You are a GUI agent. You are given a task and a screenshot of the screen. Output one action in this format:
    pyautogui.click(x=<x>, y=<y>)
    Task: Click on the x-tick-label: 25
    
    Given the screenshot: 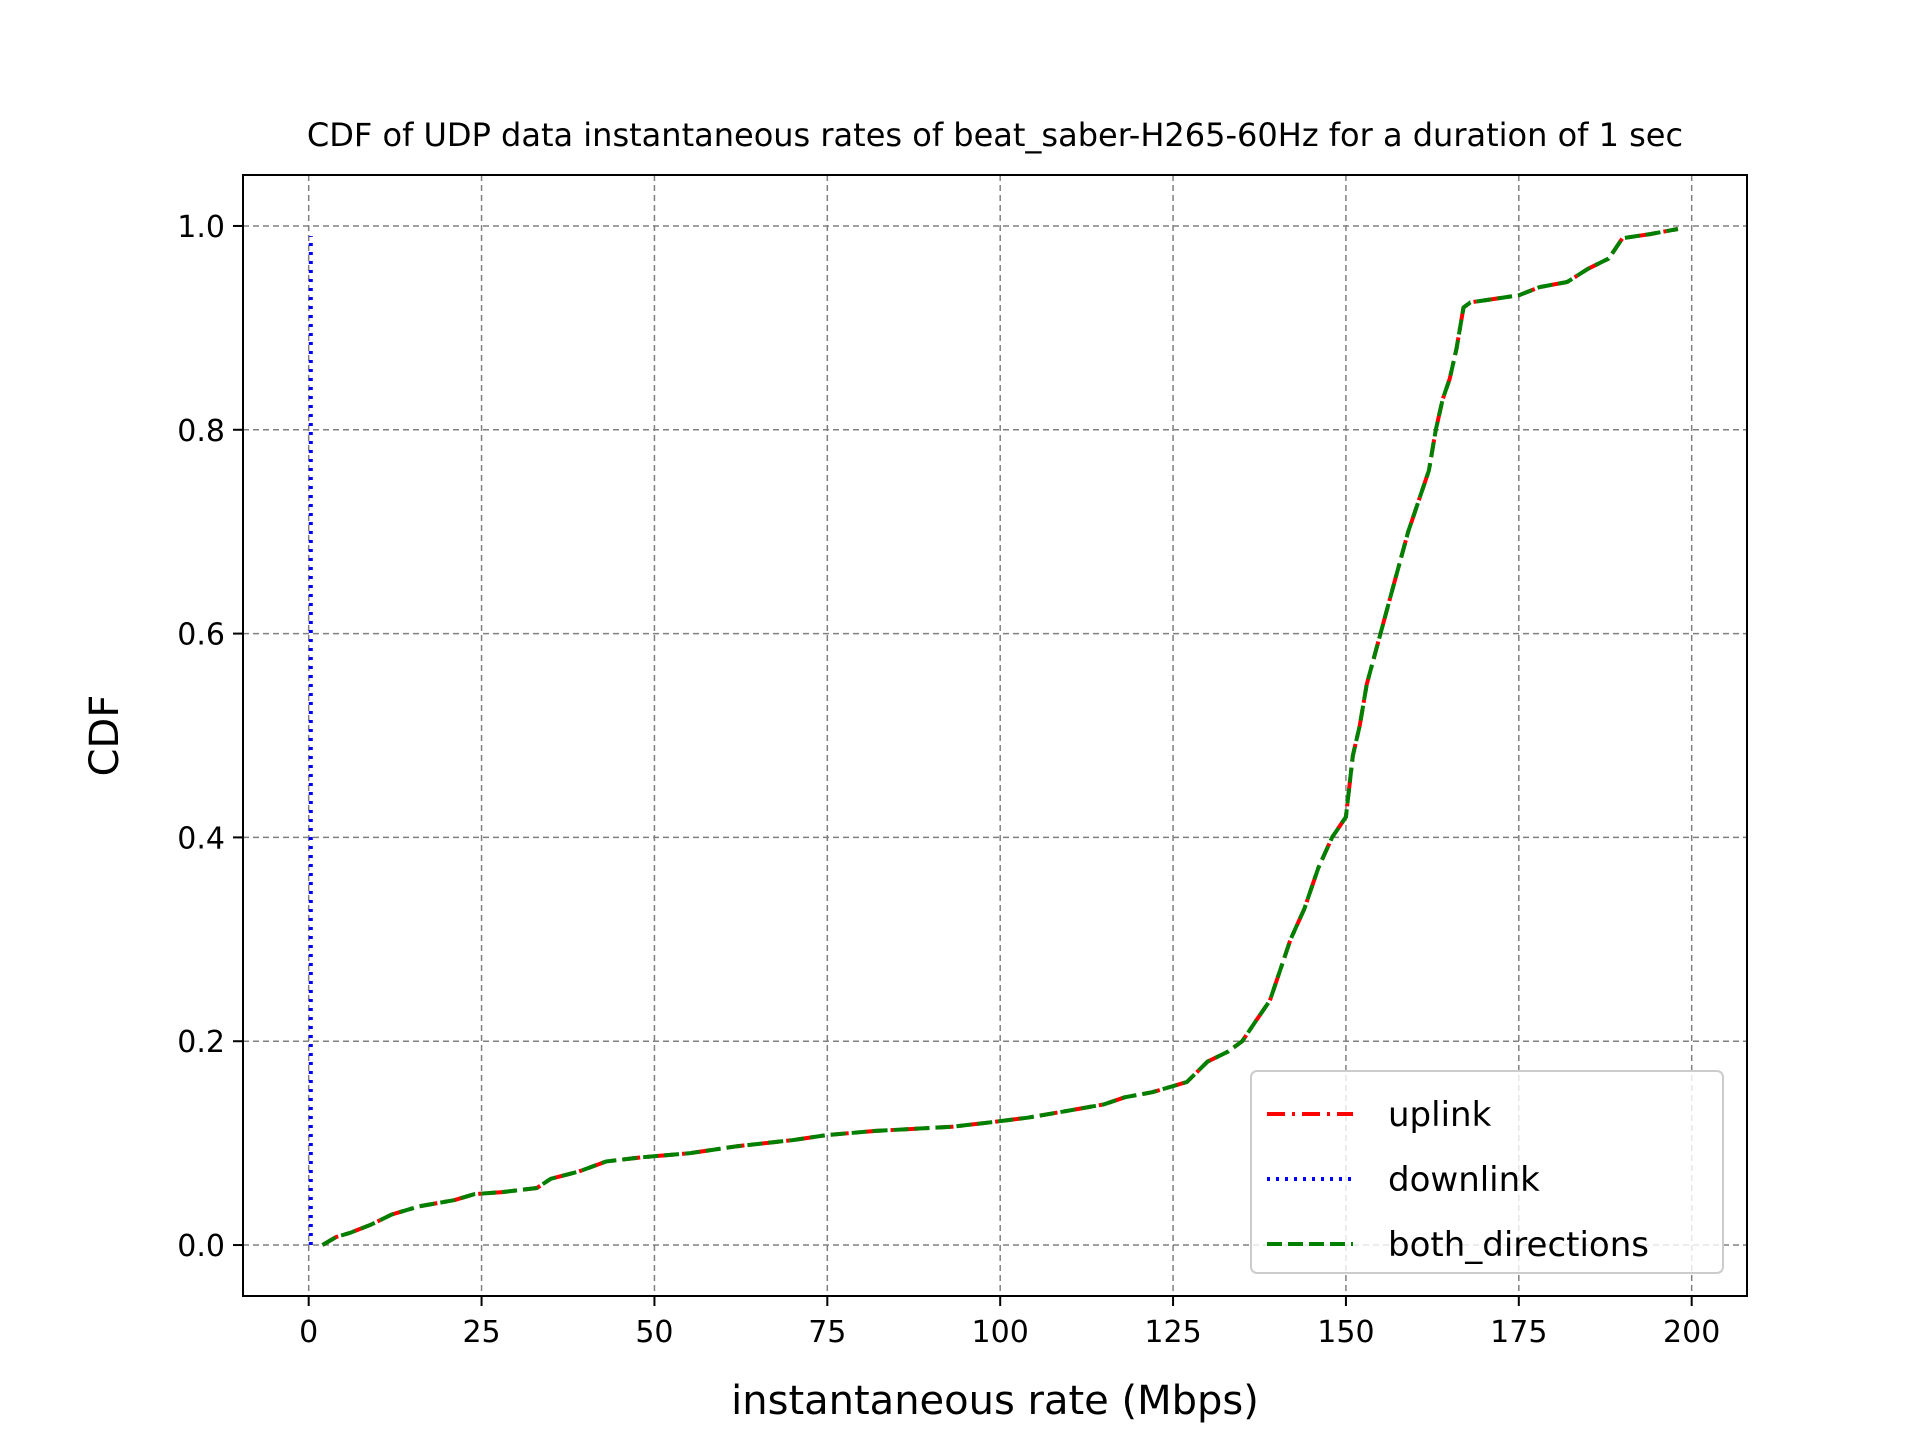 What is the action you would take?
    pyautogui.click(x=481, y=1332)
    